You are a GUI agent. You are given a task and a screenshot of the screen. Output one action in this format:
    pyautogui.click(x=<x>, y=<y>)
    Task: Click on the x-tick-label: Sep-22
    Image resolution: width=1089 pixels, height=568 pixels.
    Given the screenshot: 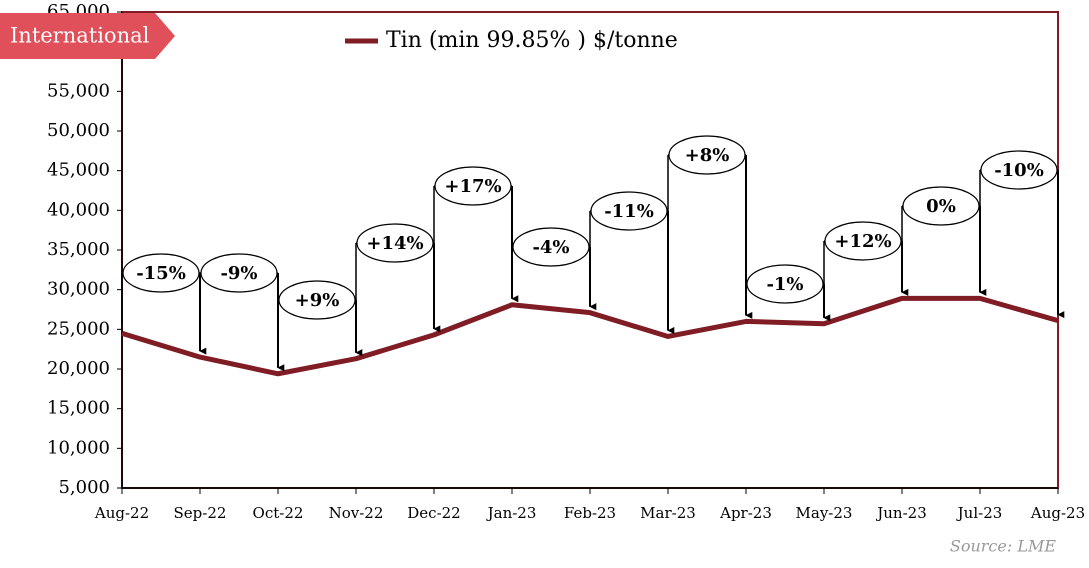 What is the action you would take?
    pyautogui.click(x=200, y=513)
    